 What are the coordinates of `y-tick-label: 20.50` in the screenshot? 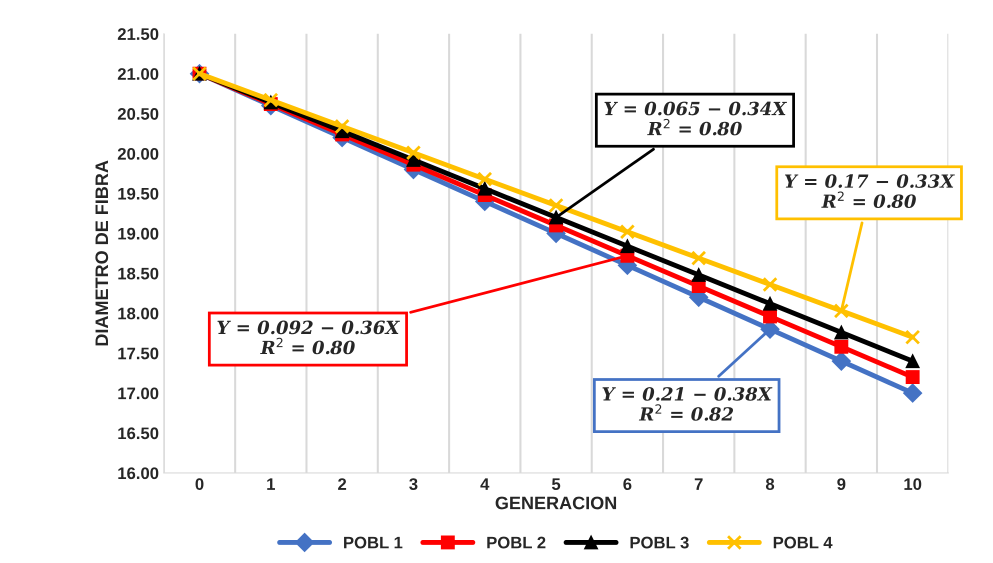 It's located at (138, 114).